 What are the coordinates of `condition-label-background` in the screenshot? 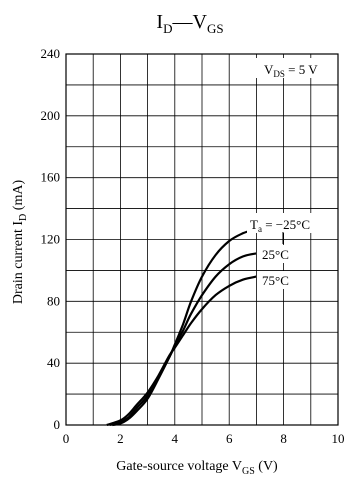 It's located at (296, 68).